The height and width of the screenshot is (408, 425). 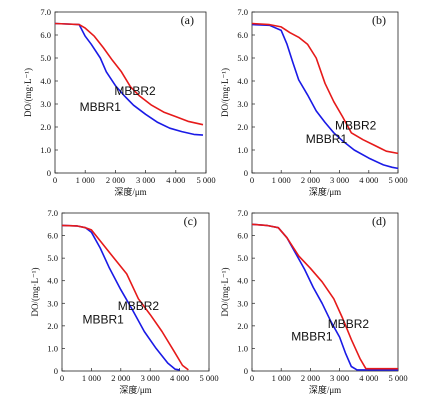 I want to click on panel-label: (d), so click(x=379, y=221).